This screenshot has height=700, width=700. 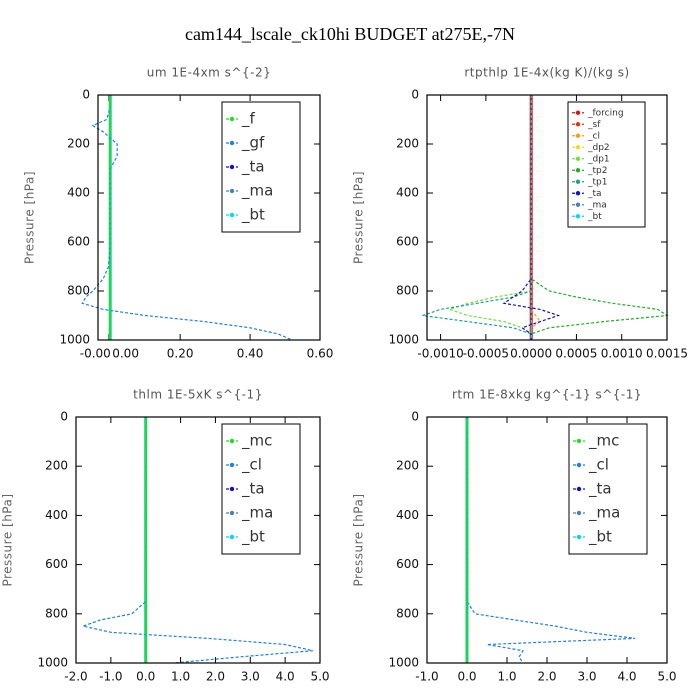 What do you see at coordinates (253, 143) in the screenshot?
I see `legend-label: _gf` at bounding box center [253, 143].